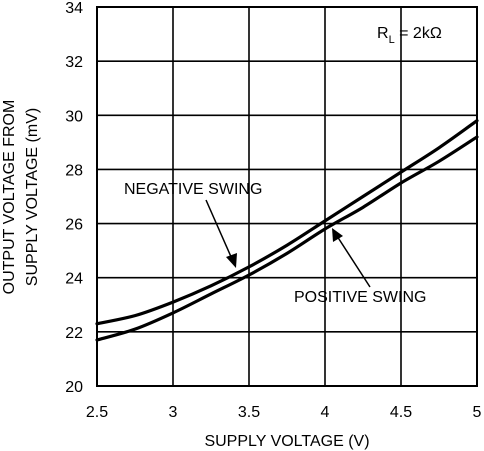 The height and width of the screenshot is (451, 484). Describe the element at coordinates (9, 197) in the screenshot. I see `y-axis-label-line-1: OUTPUT VOLTAGE FROM` at that location.